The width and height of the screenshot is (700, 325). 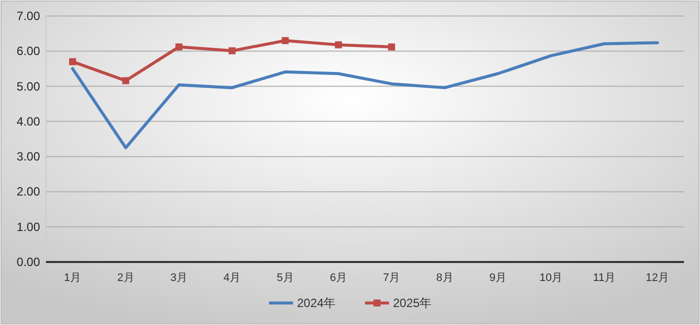 I want to click on legend-label: 2024年, so click(x=316, y=303).